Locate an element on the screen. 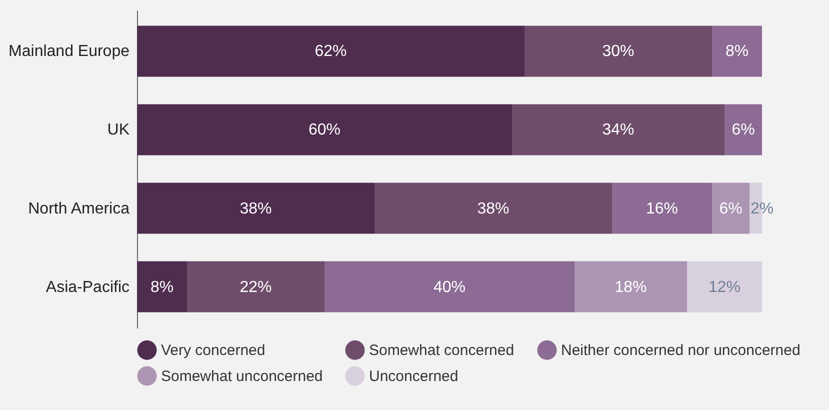  legend-label: Very concerned is located at coordinates (213, 351).